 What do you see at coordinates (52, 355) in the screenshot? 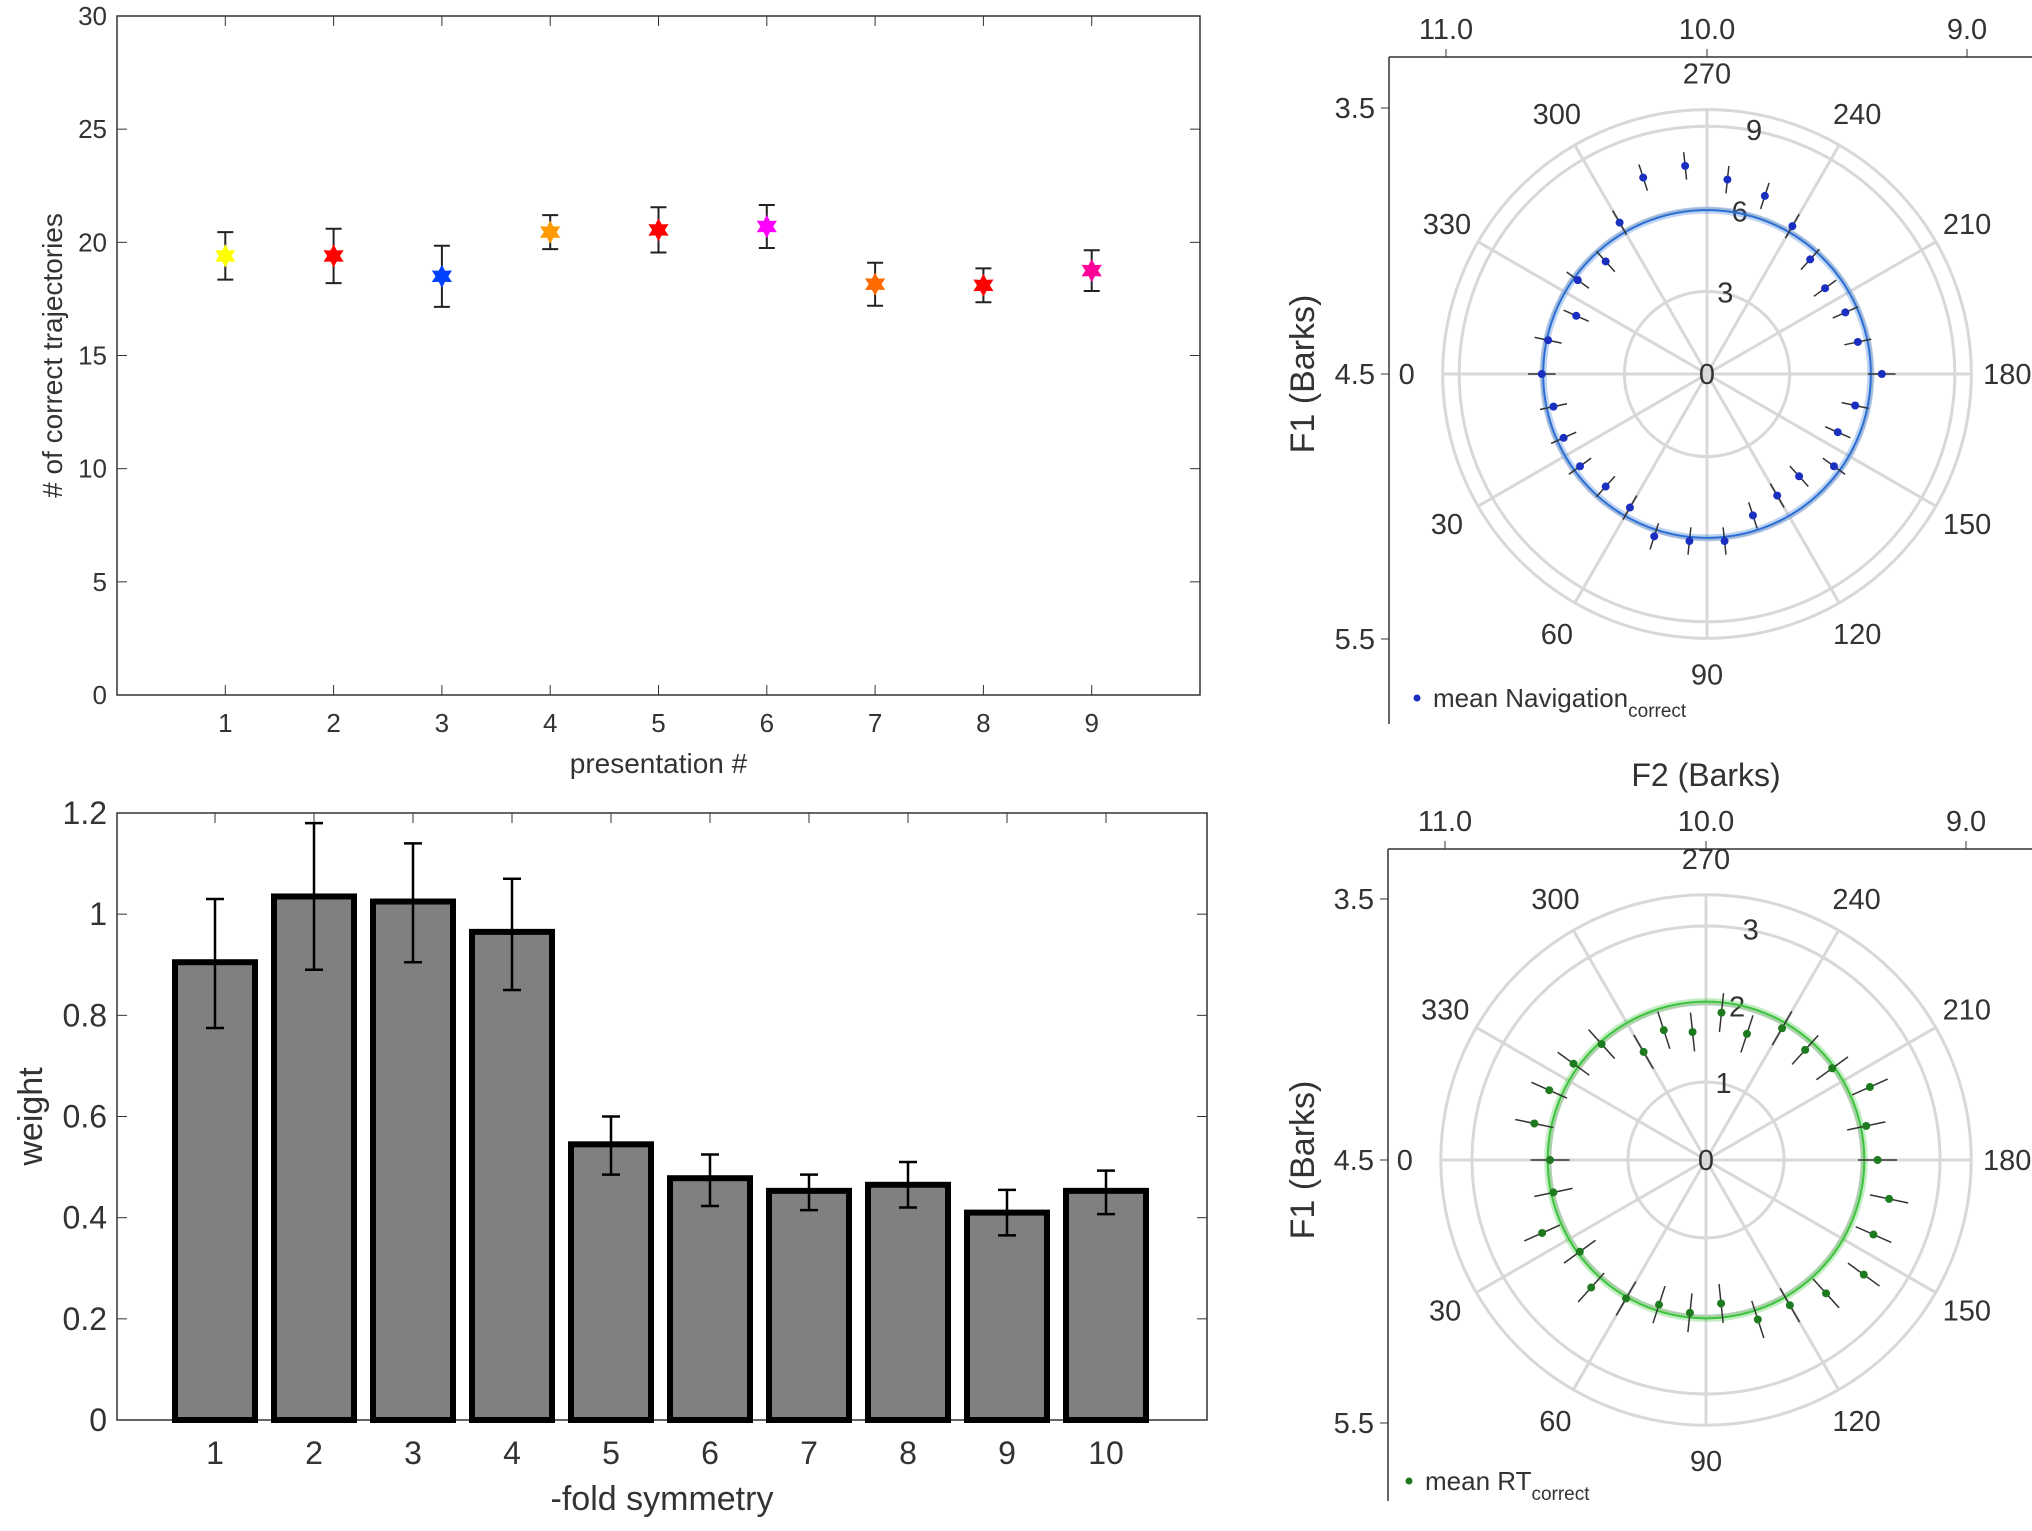
I see `y-axis-label: # of correct trajectories` at bounding box center [52, 355].